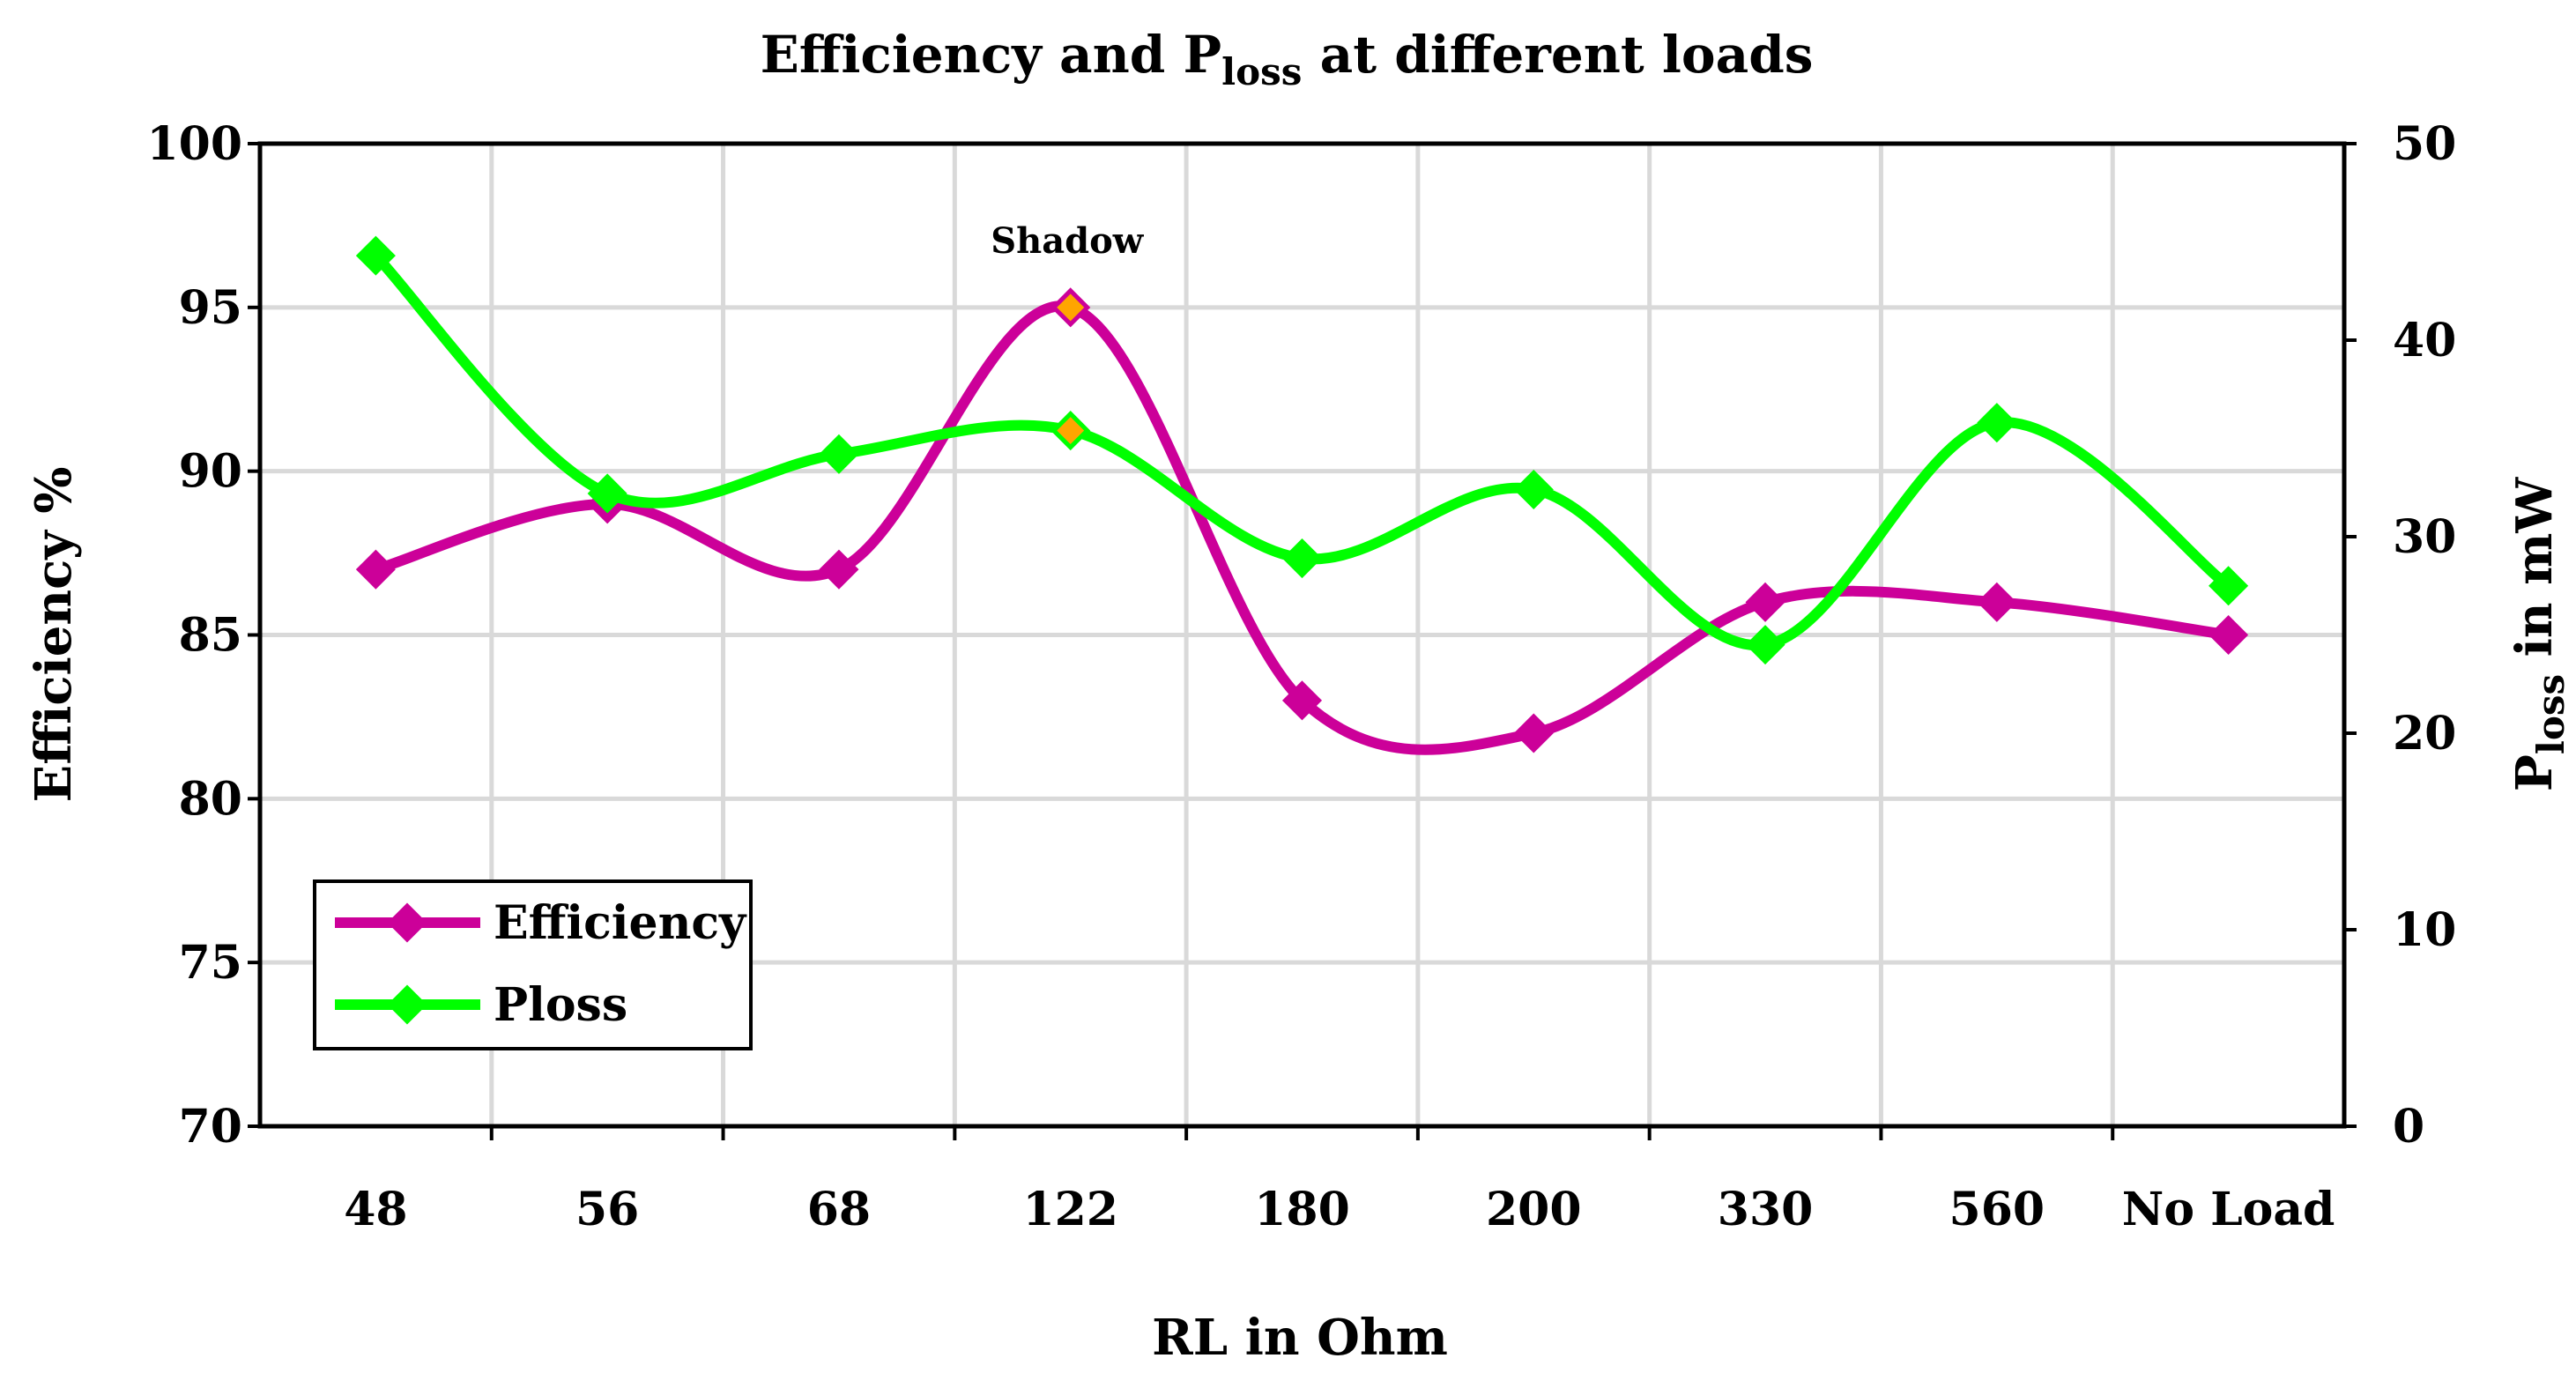 The height and width of the screenshot is (1373, 2576). What do you see at coordinates (620, 923) in the screenshot?
I see `legend-label-efficiency: Efficiency` at bounding box center [620, 923].